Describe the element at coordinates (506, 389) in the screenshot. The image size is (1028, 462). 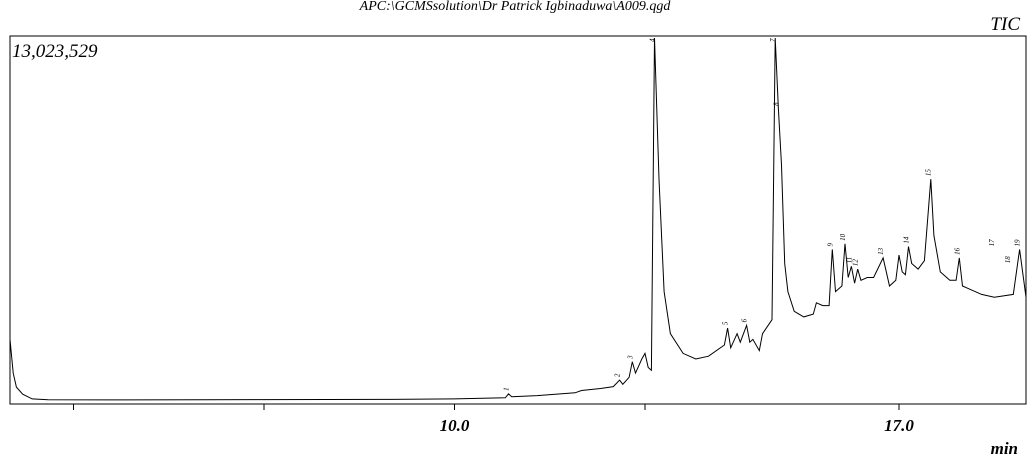
I see `peak-label-1: 1` at that location.